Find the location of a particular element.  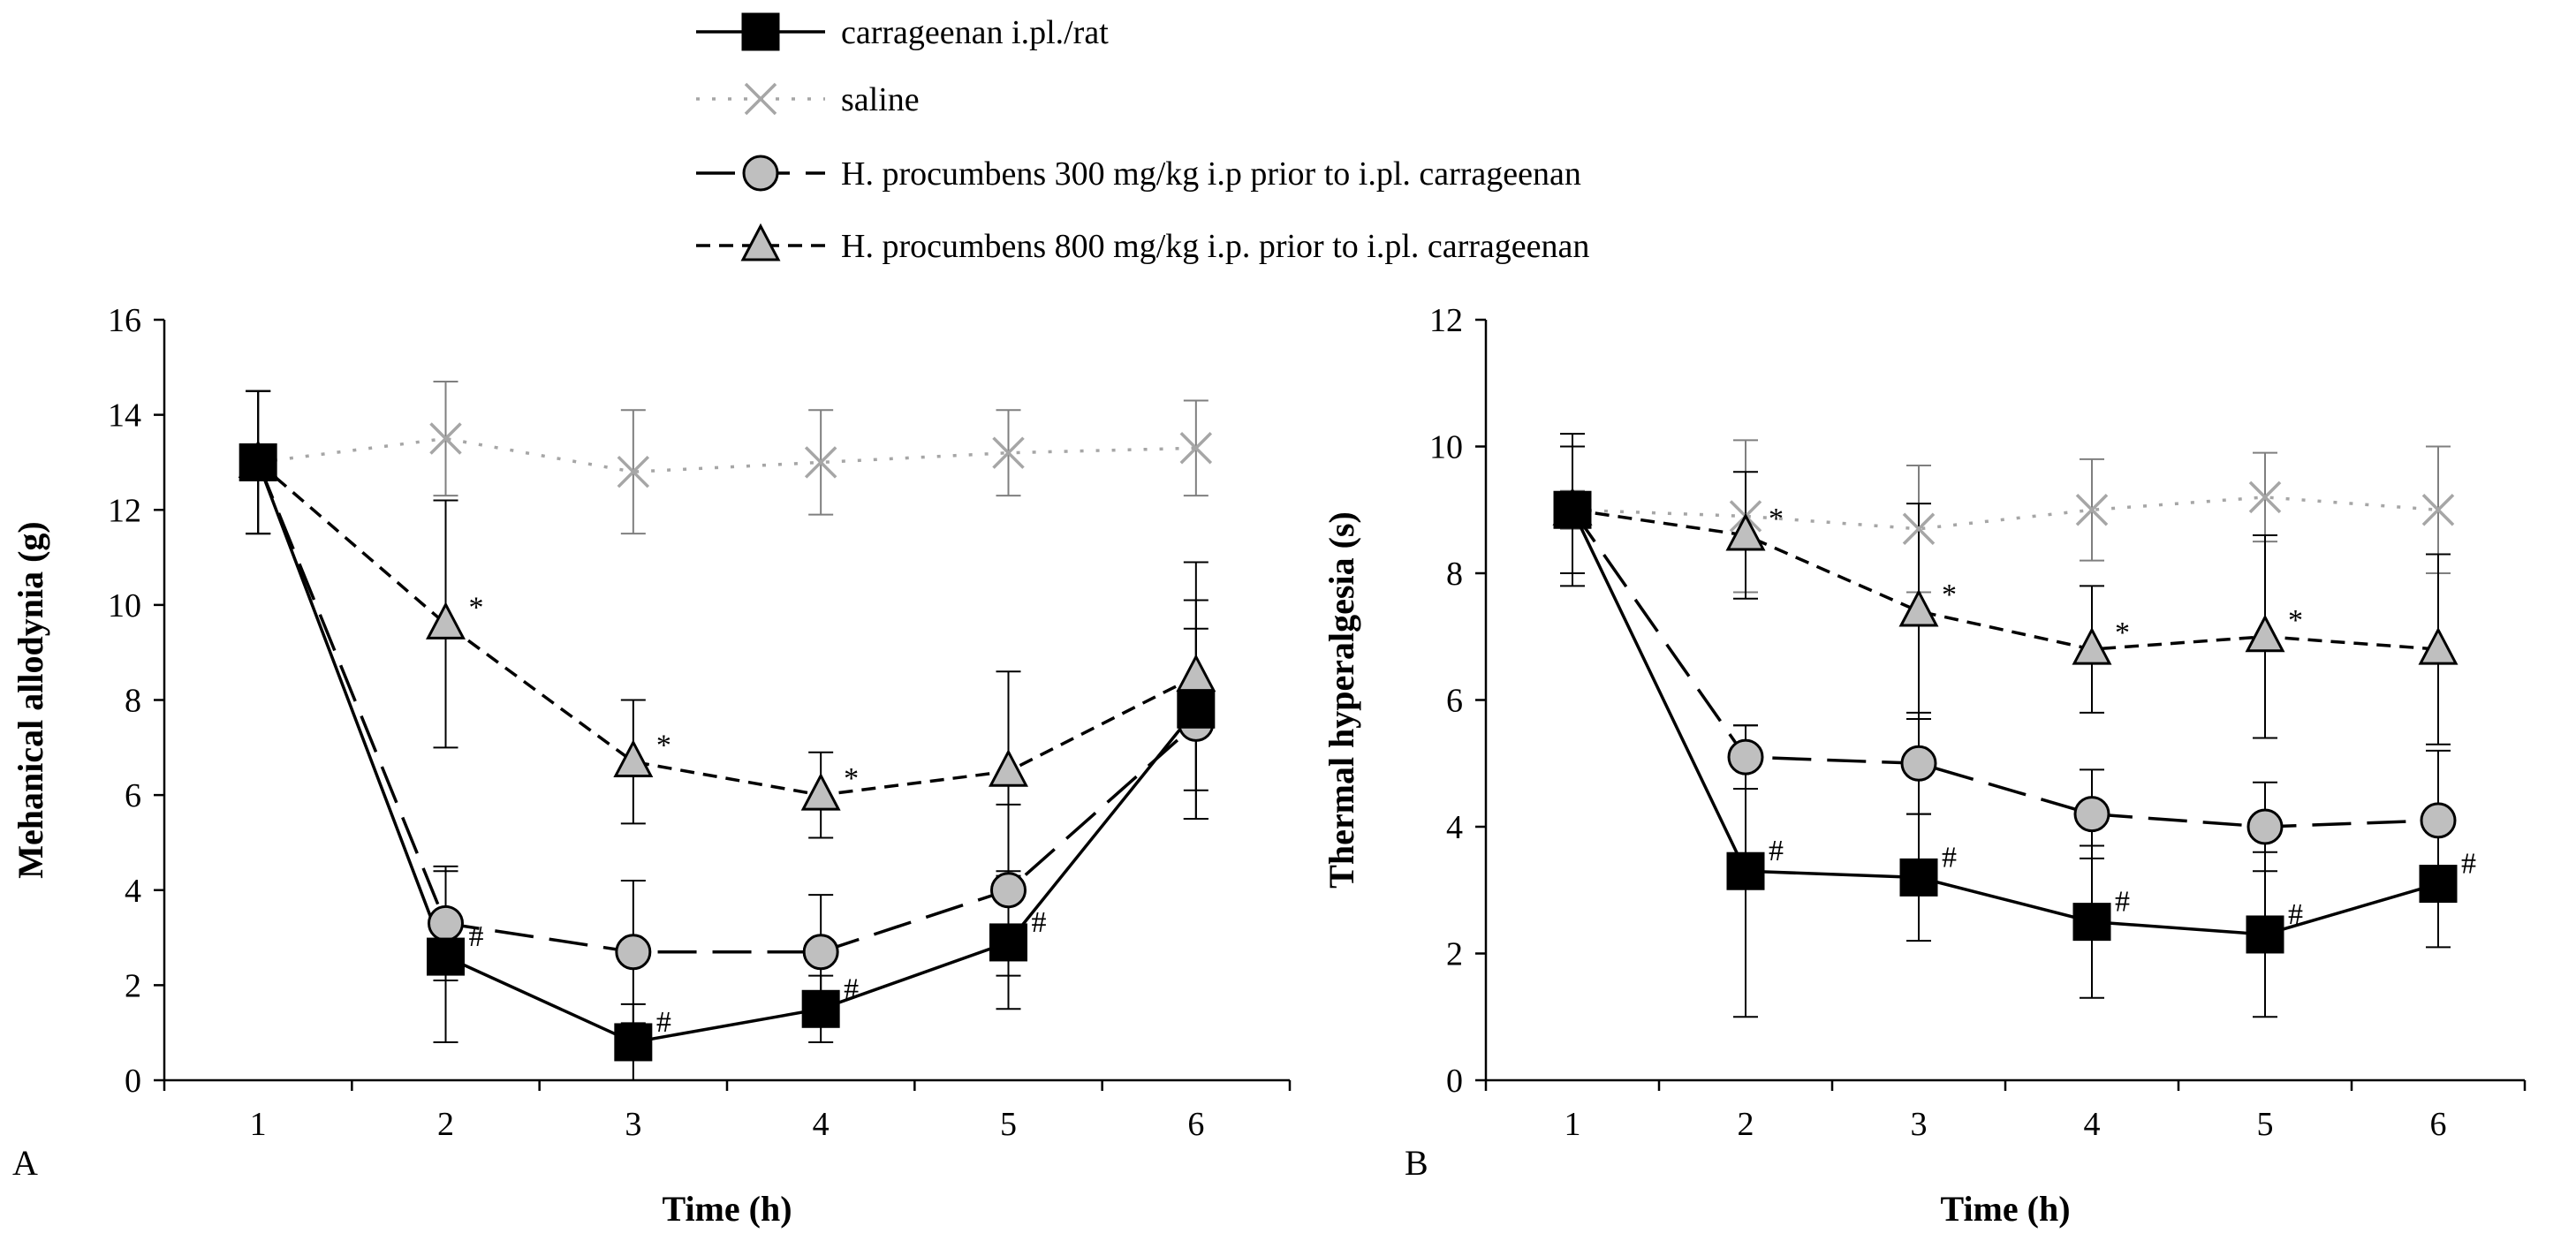

x-tick-label: 2 is located at coordinates (1746, 1125).